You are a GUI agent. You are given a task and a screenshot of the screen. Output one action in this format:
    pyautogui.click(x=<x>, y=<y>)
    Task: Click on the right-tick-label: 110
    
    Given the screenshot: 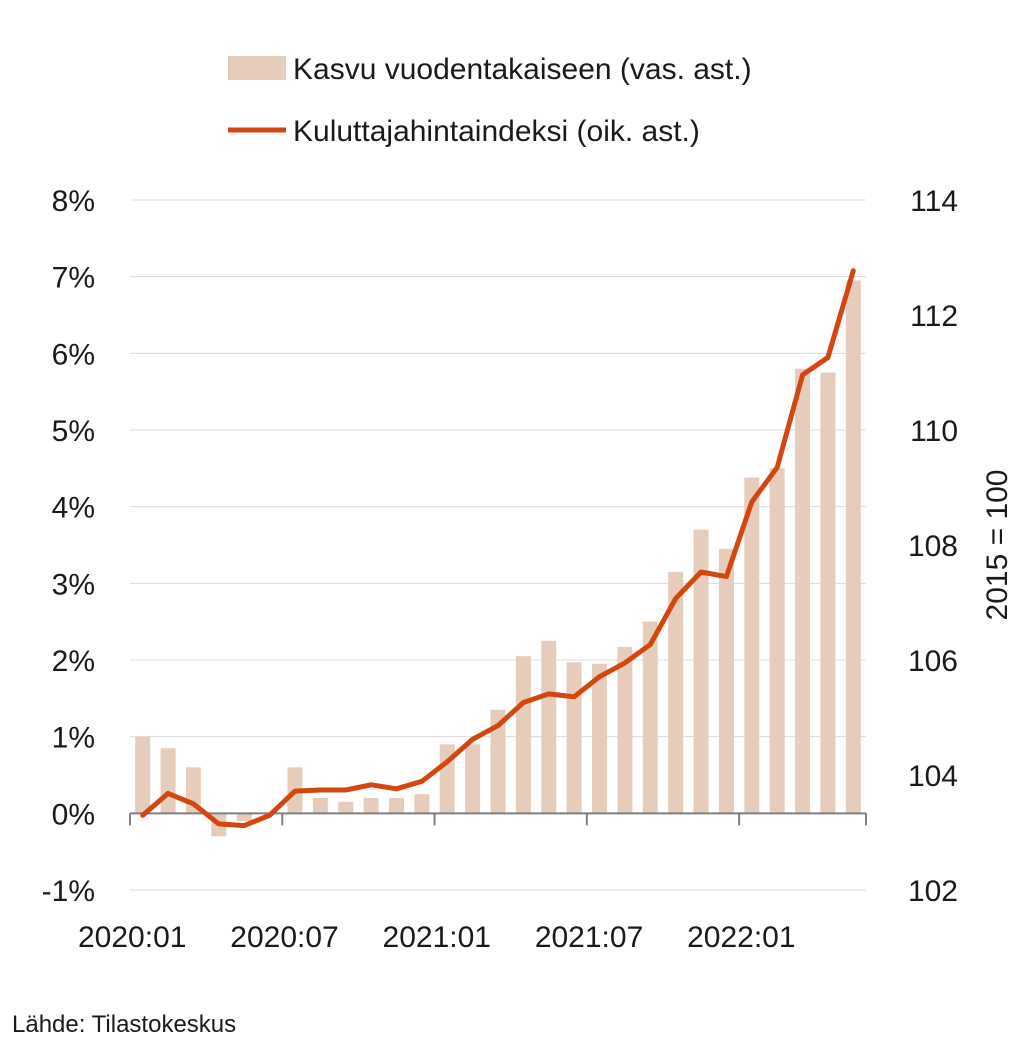 What is the action you would take?
    pyautogui.click(x=934, y=431)
    